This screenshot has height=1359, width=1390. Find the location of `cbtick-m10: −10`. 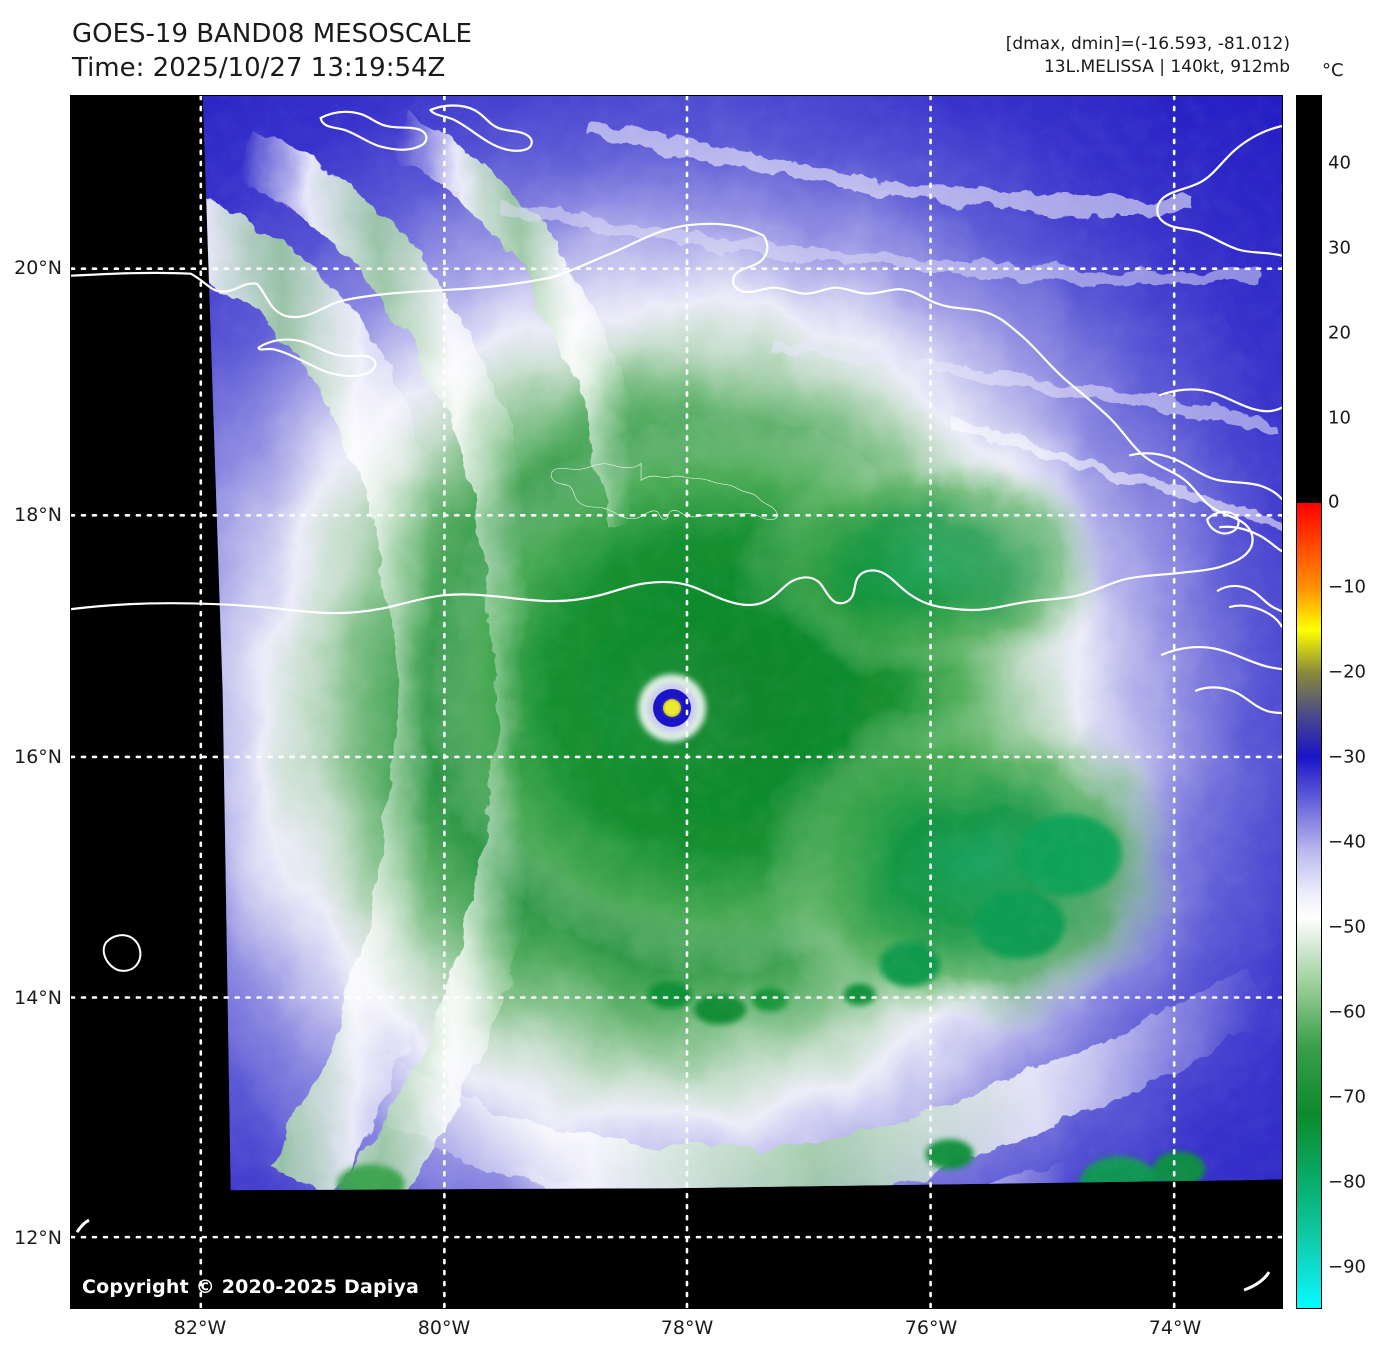

cbtick-m10: −10 is located at coordinates (1347, 587).